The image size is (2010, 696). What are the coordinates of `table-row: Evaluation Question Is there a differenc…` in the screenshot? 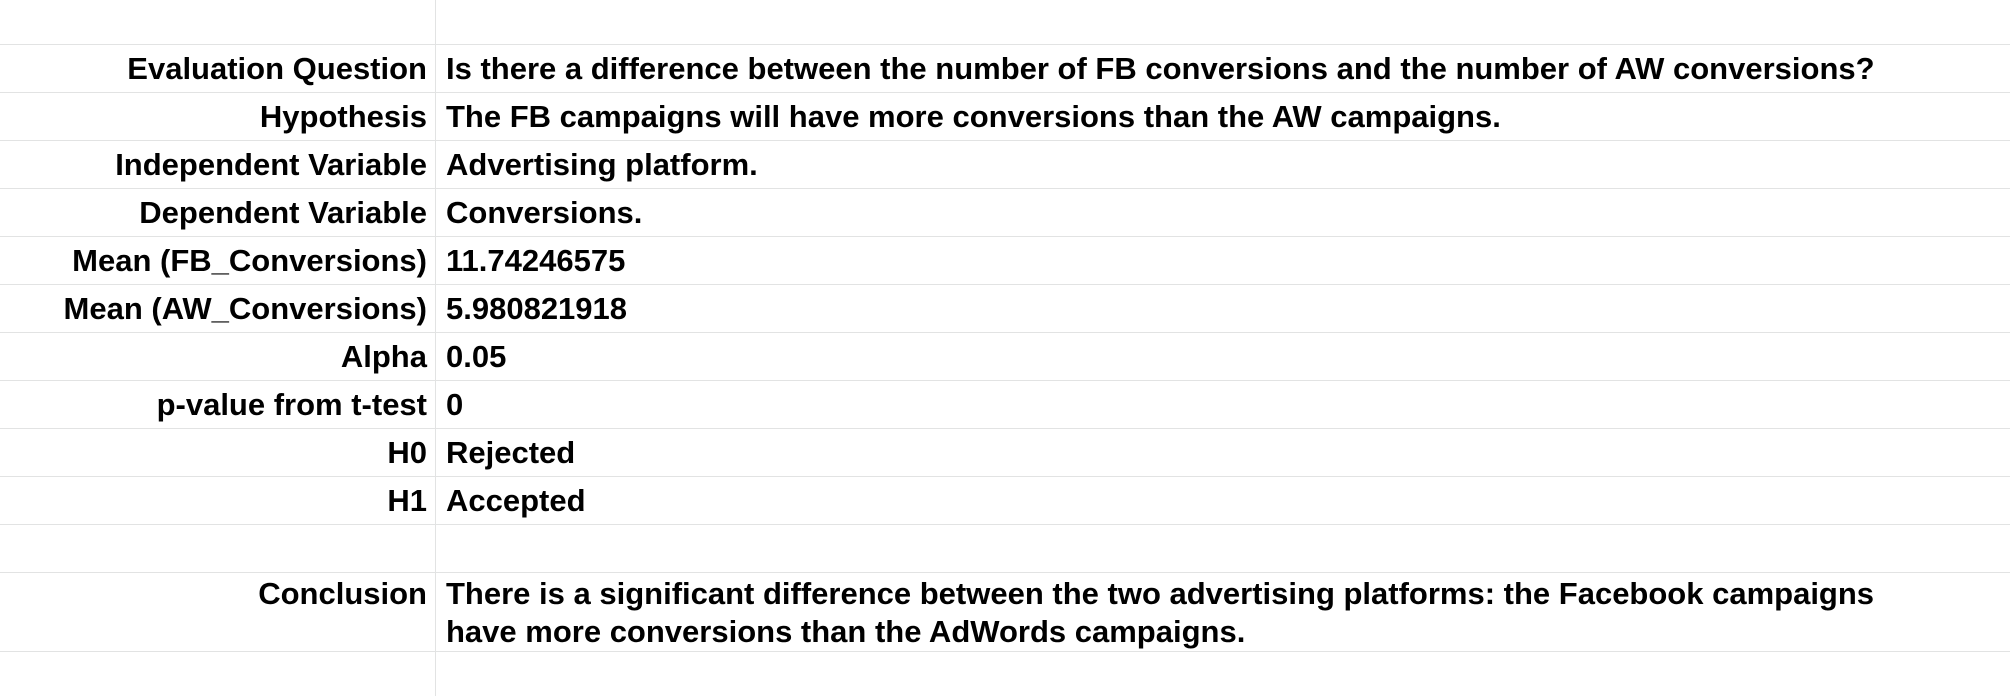 It's located at (1005, 69).